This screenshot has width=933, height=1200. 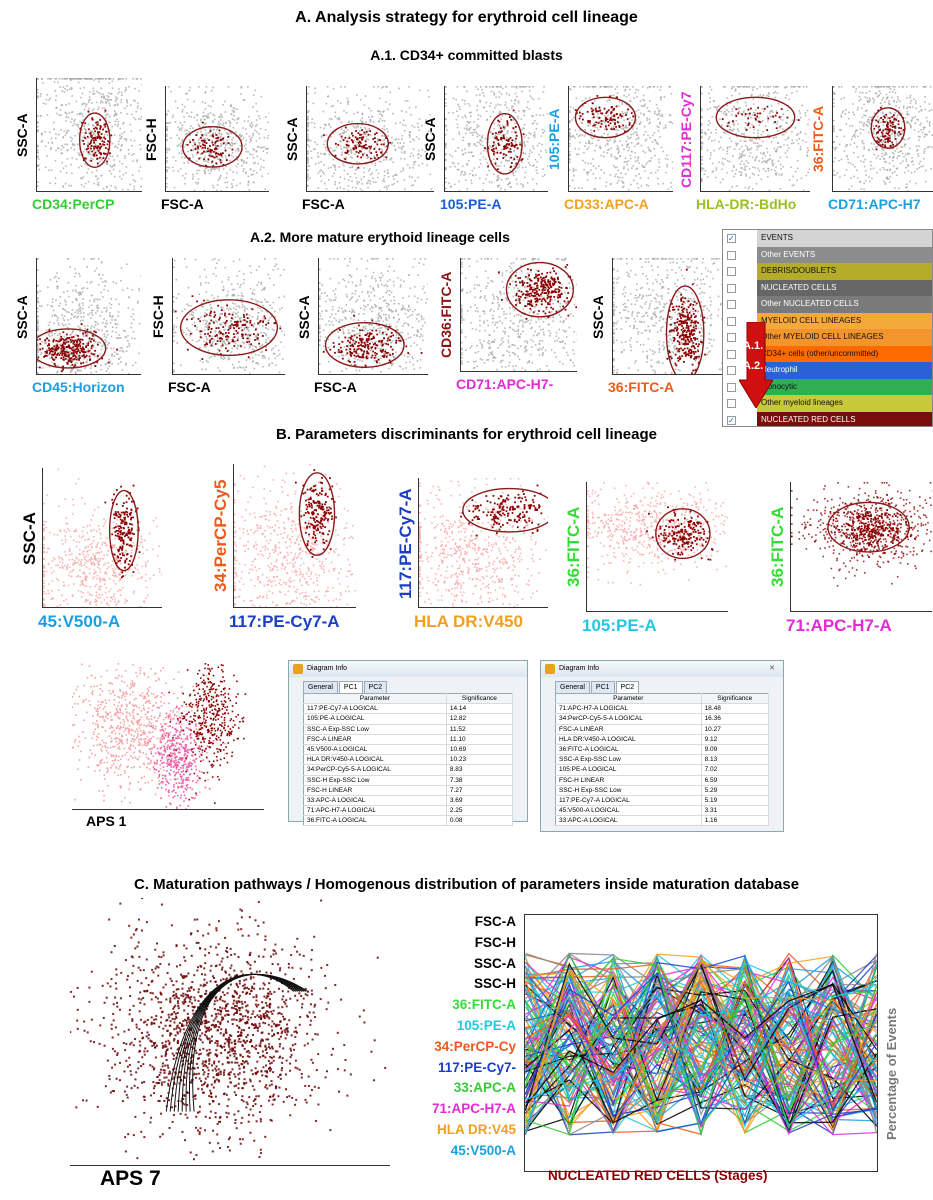 What do you see at coordinates (408, 821) in the screenshot?
I see `table-row: 36:FITC-A LOGICAL 0.08` at bounding box center [408, 821].